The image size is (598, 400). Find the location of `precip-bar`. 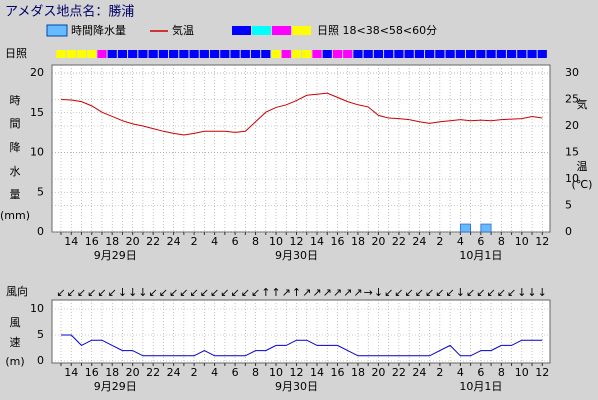

precip-bar is located at coordinates (465, 228).